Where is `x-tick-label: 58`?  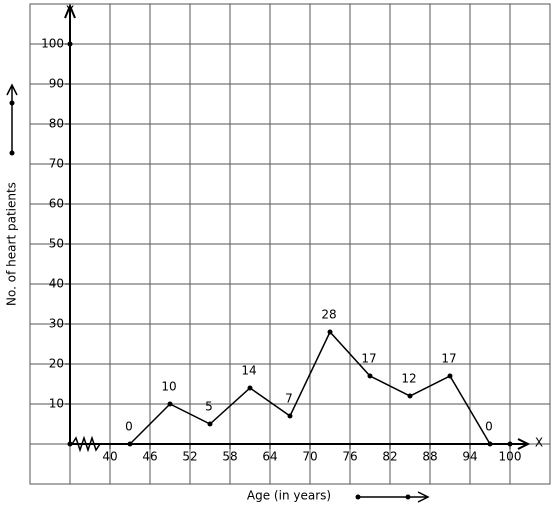 x-tick-label: 58 is located at coordinates (229, 457).